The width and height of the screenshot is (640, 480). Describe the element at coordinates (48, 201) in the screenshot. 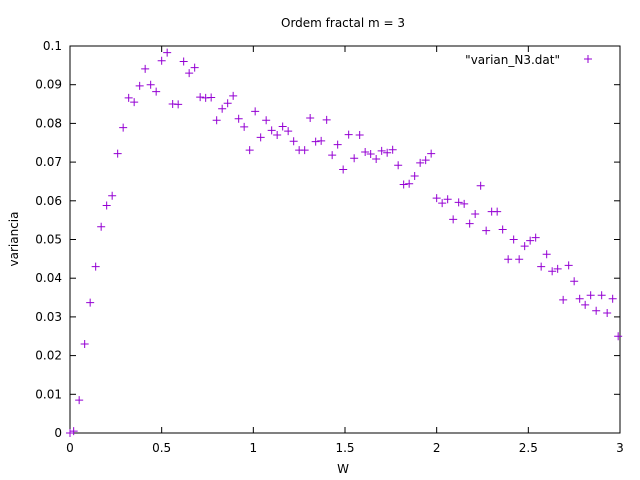

I see `y-tick-label: 0.06` at that location.